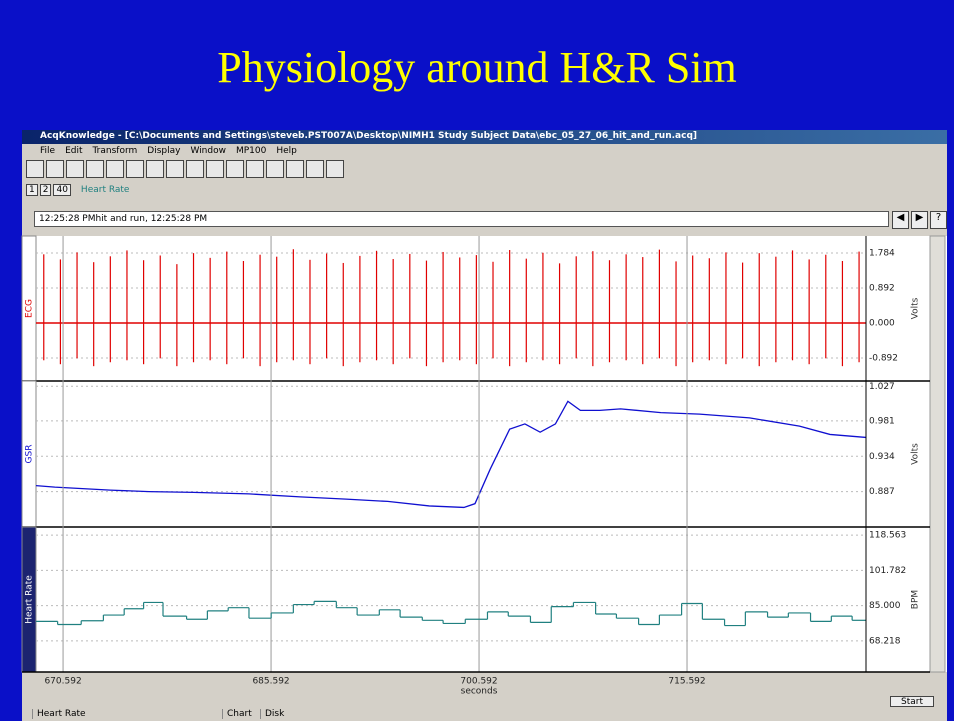 This screenshot has height=721, width=954. What do you see at coordinates (885, 641) in the screenshot?
I see `y-tick-label: 68.218` at bounding box center [885, 641].